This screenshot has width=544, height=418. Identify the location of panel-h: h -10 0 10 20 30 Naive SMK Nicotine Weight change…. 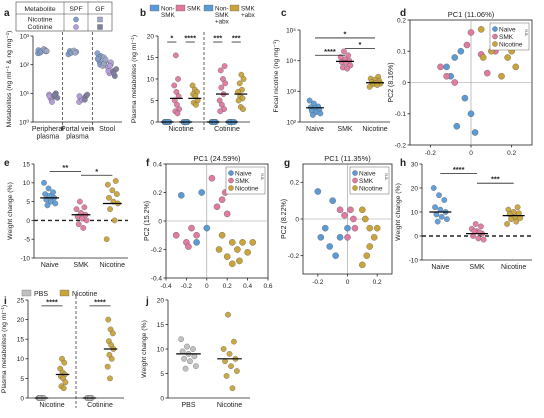
(463, 214).